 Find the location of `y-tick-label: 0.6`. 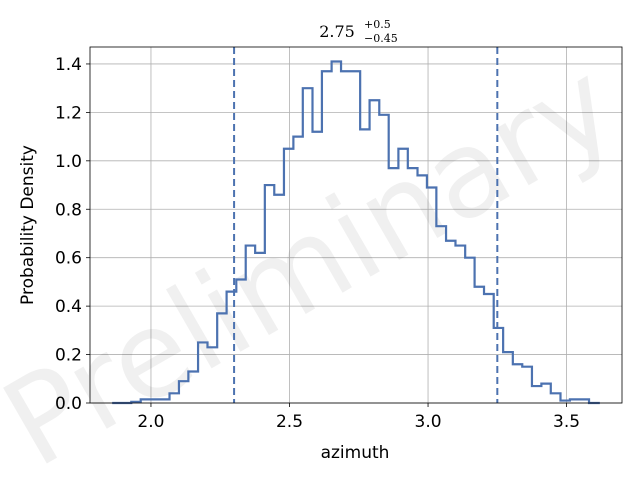

y-tick-label: 0.6 is located at coordinates (68, 259).